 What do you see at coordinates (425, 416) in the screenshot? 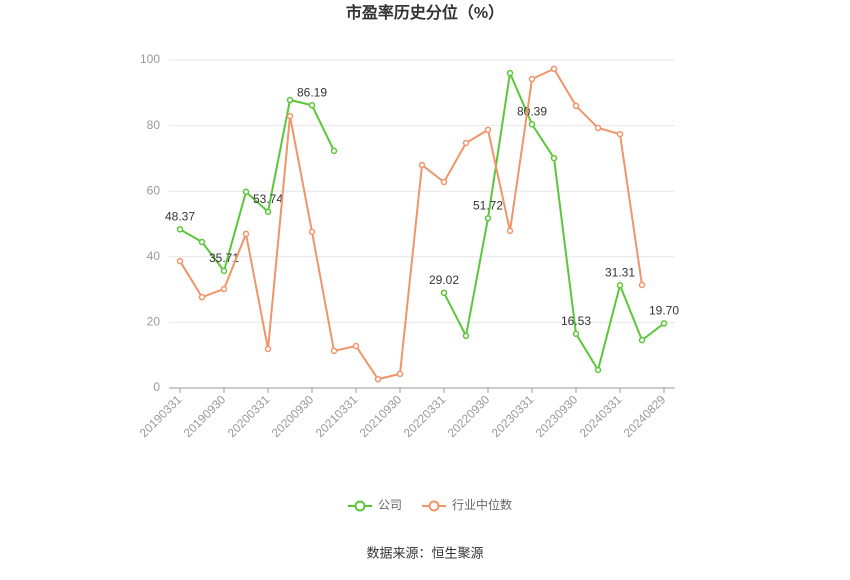
I see `x-tick-label: 20220331` at bounding box center [425, 416].